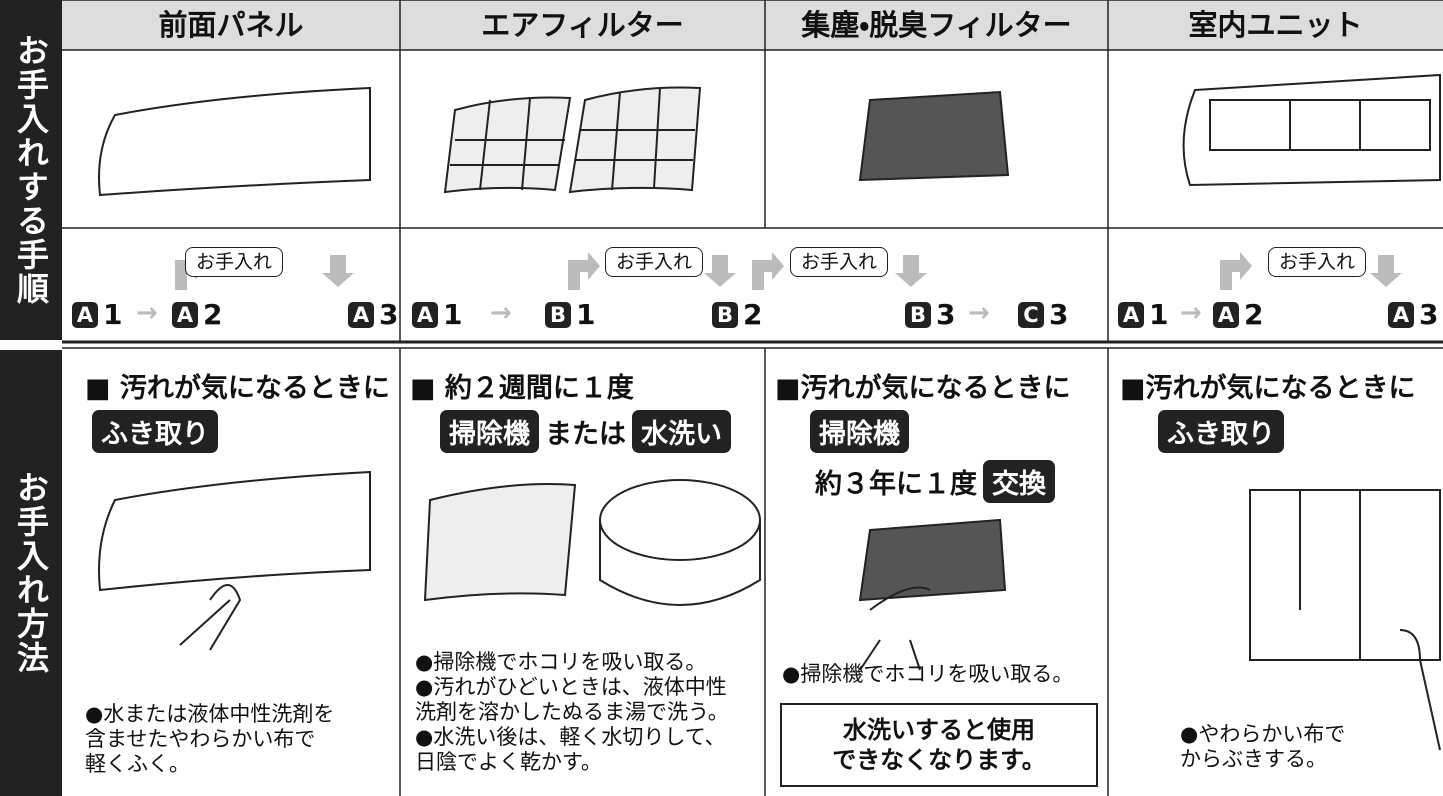 Image resolution: width=1443 pixels, height=796 pixels. I want to click on method-line: 掃除機, so click(859, 431).